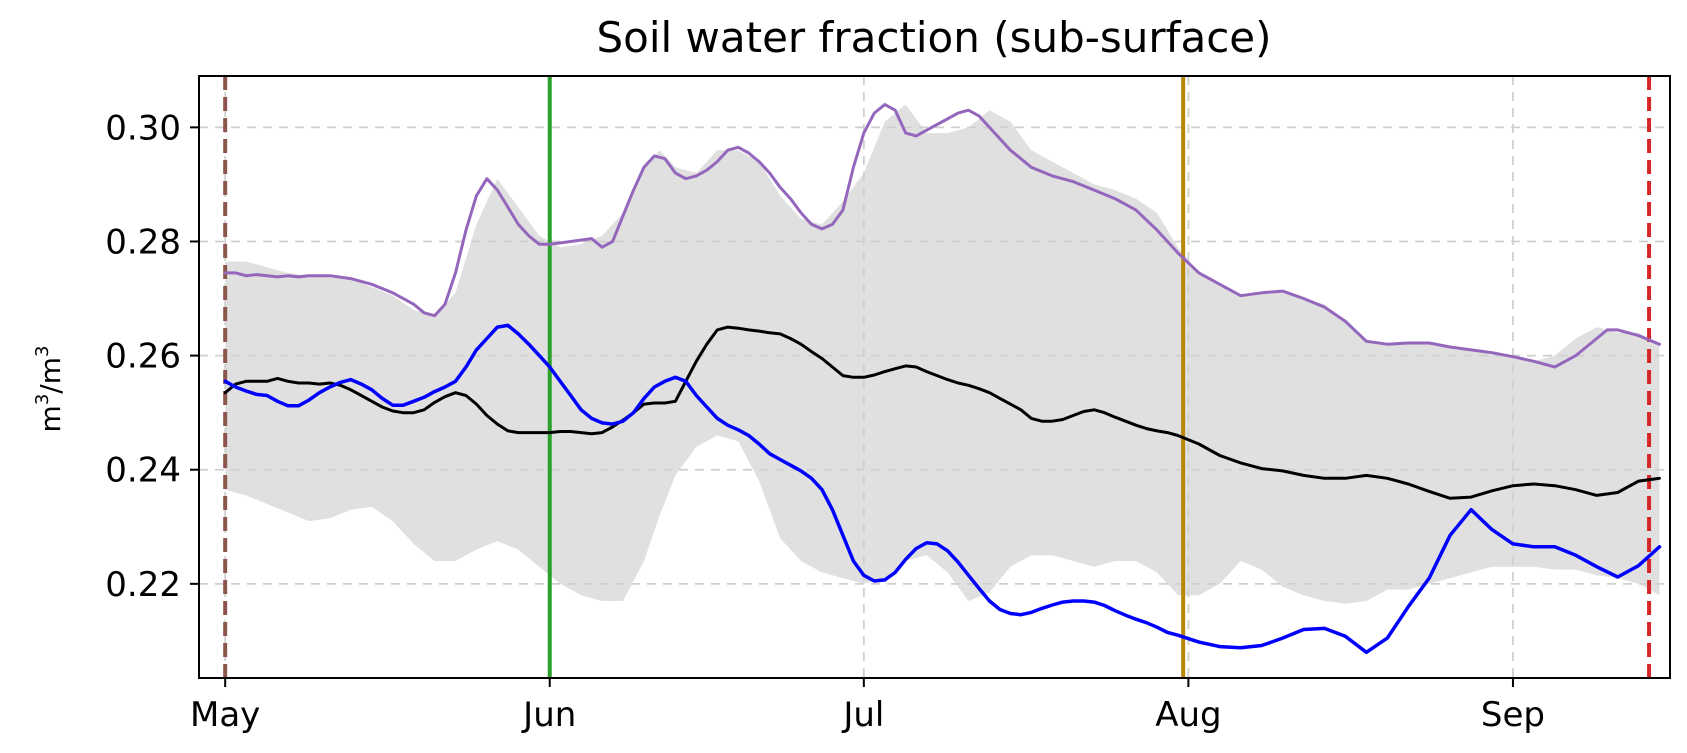 This screenshot has height=753, width=1687. Describe the element at coordinates (225, 715) in the screenshot. I see `x-tick-label: May` at that location.